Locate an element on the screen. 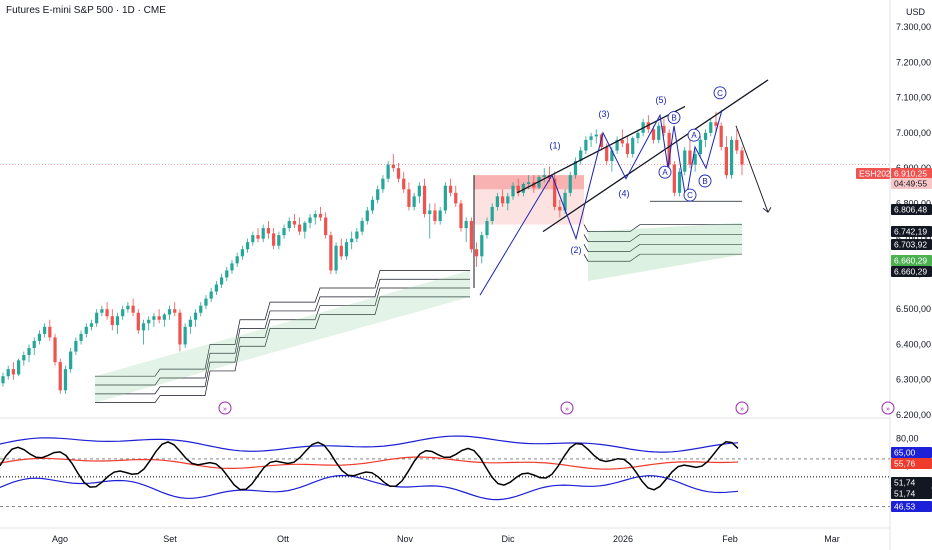  support-band-1-line is located at coordinates (282, 332).